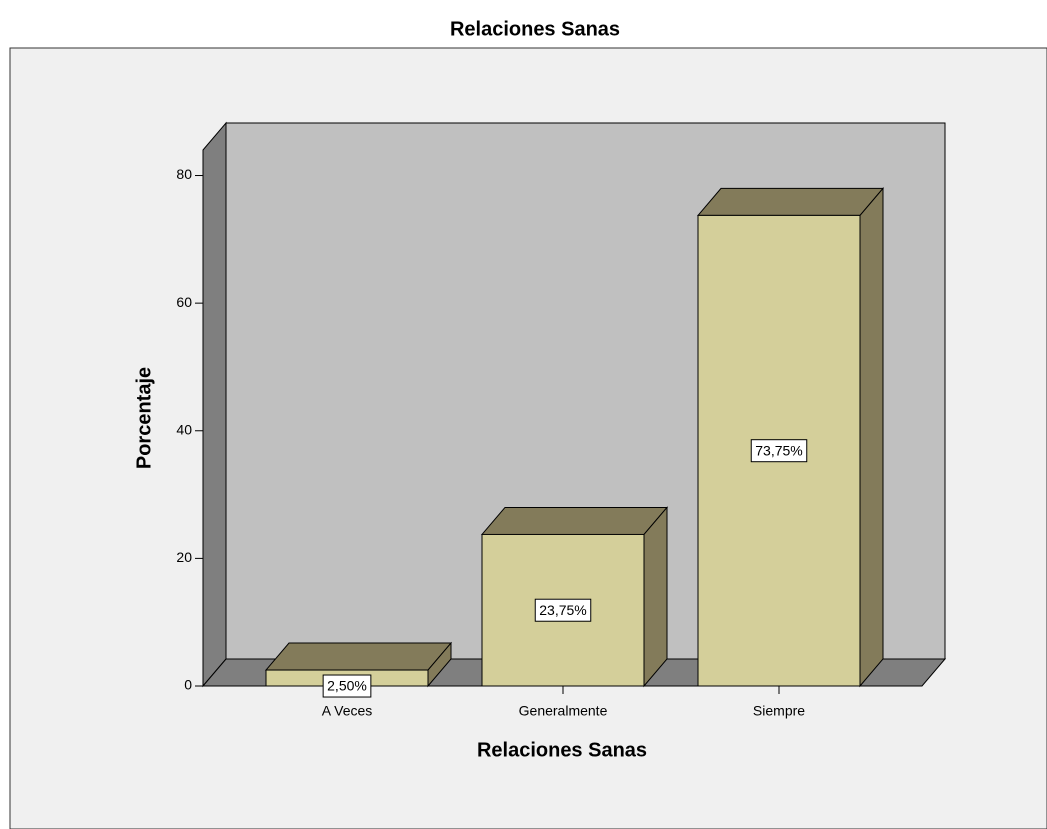  What do you see at coordinates (535, 29) in the screenshot?
I see `chart-title: Relaciones Sanas` at bounding box center [535, 29].